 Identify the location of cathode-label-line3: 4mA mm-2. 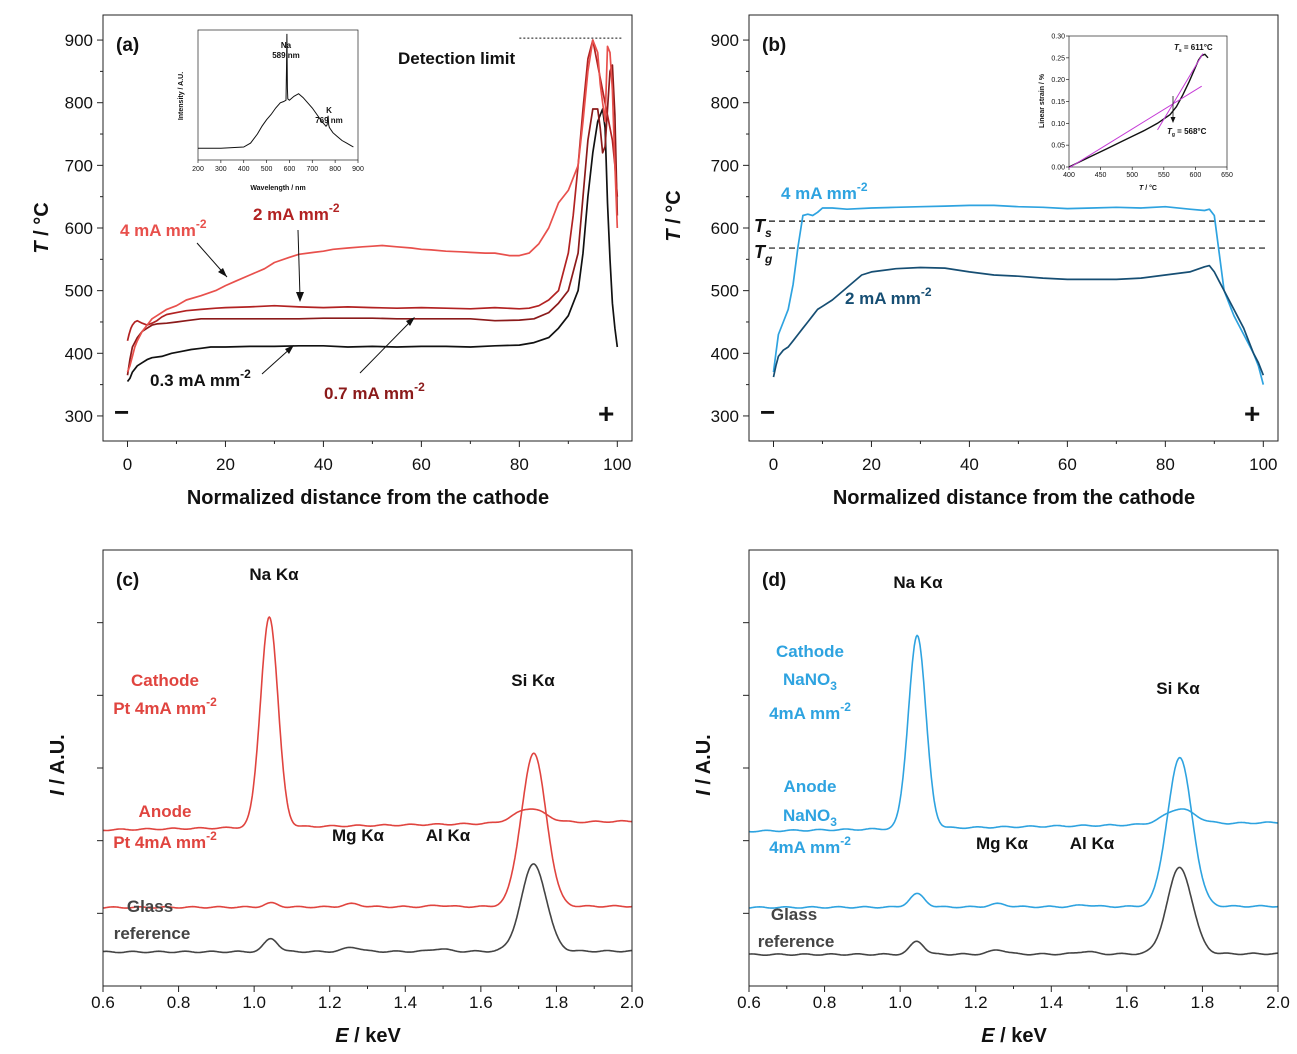
(810, 711).